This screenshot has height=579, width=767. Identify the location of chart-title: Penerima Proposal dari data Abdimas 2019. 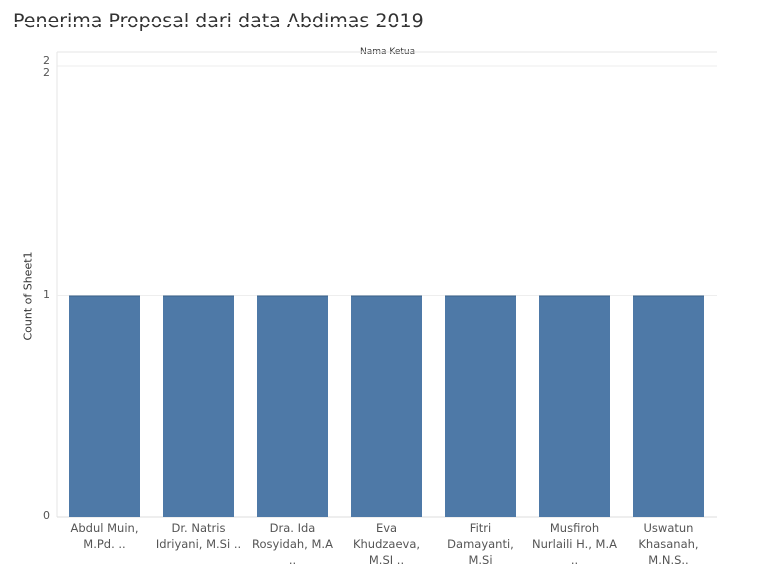
(218, 21).